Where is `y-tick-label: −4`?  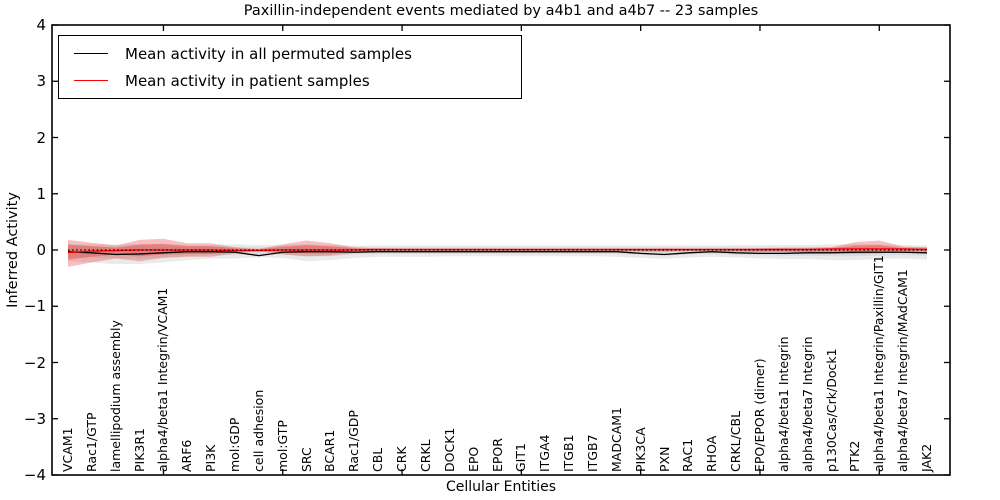
y-tick-label: −4 is located at coordinates (34, 475).